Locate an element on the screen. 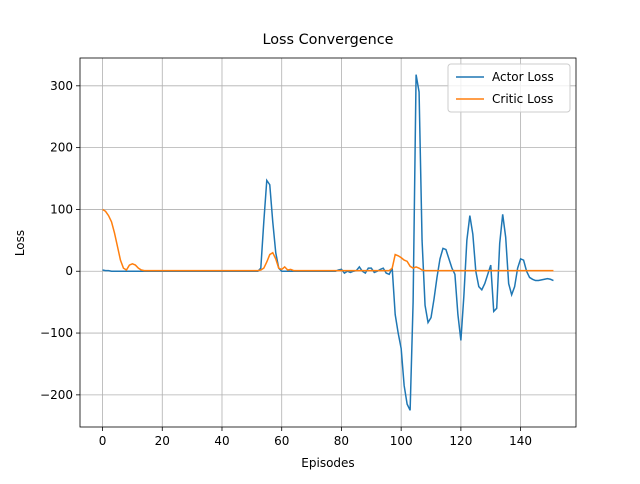  legend-label: Critic Loss is located at coordinates (522, 99).